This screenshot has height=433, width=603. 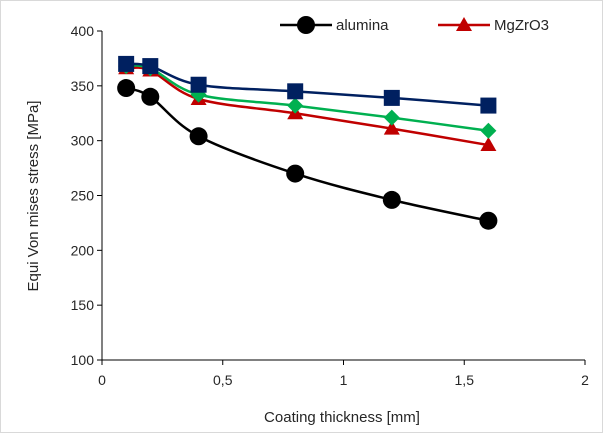 I want to click on x-tick-label: 2, so click(x=585, y=380).